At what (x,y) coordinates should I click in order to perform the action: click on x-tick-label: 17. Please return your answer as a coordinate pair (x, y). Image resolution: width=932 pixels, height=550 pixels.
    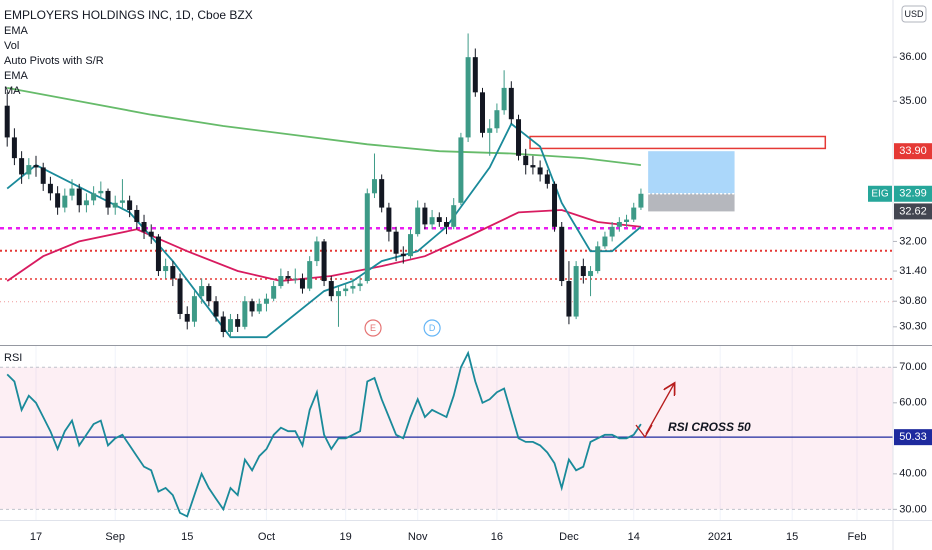
    Looking at the image, I should click on (36, 537).